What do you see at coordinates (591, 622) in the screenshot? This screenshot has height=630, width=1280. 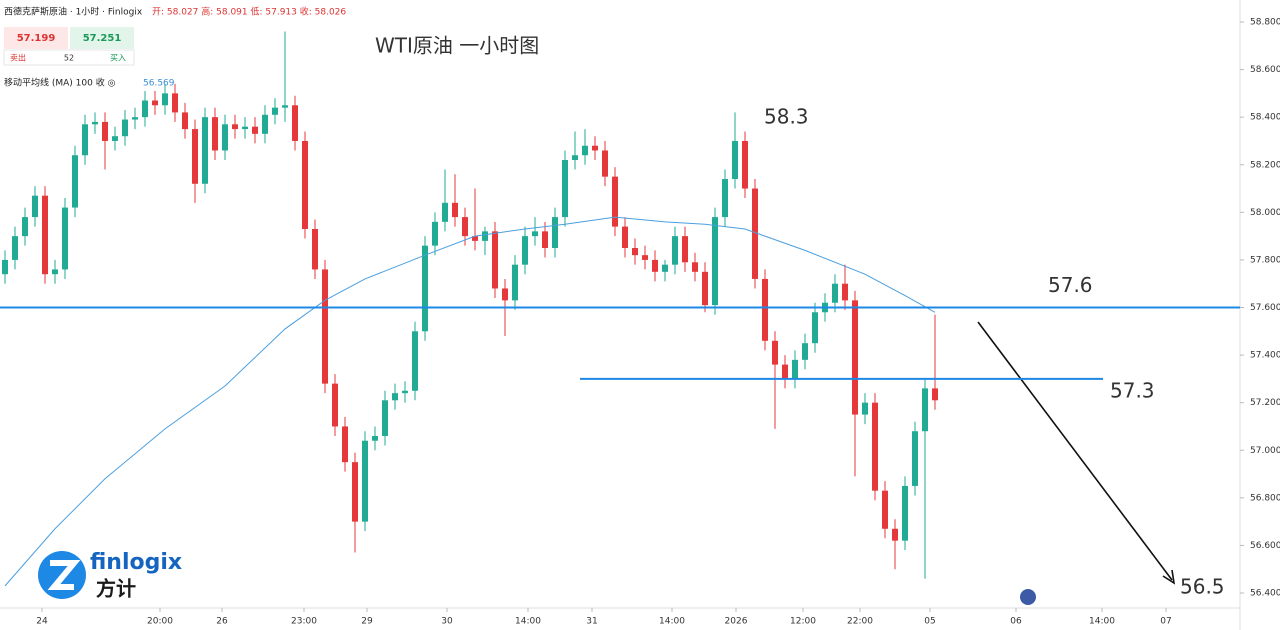 I see `x-tick-label: 31` at bounding box center [591, 622].